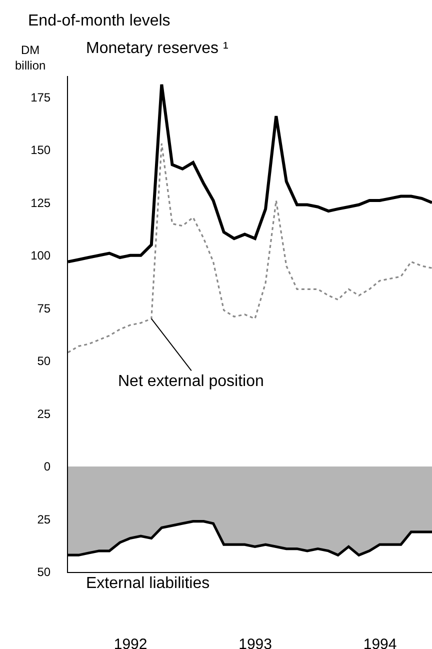 This screenshot has height=649, width=432. Describe the element at coordinates (255, 642) in the screenshot. I see `x-tick-label: 1993` at that location.